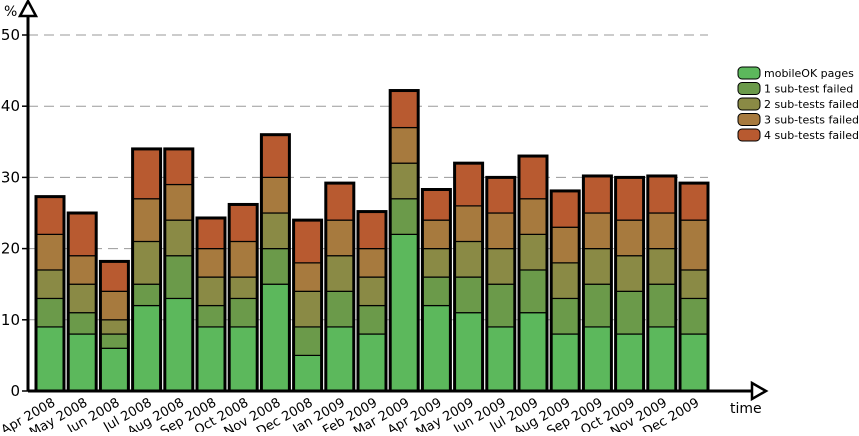  What do you see at coordinates (15, 391) in the screenshot?
I see `y-tick-label: 0` at bounding box center [15, 391].